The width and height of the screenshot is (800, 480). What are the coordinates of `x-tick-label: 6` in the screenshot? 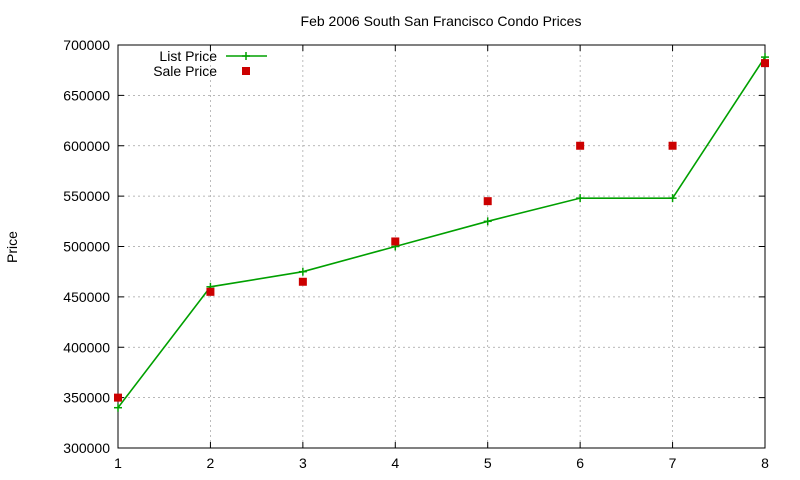 It's located at (580, 463).